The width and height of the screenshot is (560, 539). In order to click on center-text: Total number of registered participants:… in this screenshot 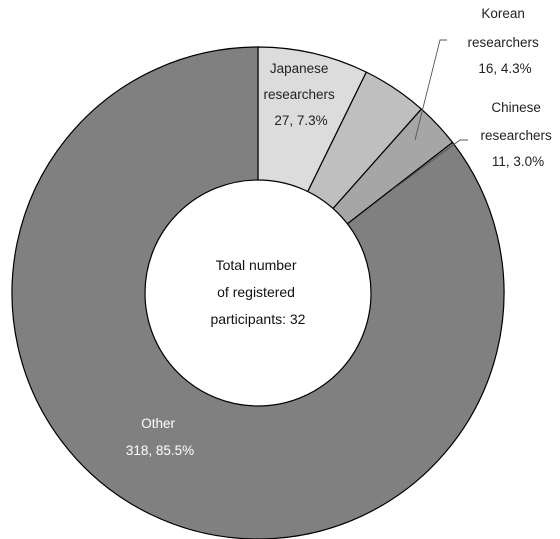, I will do `click(258, 292)`.